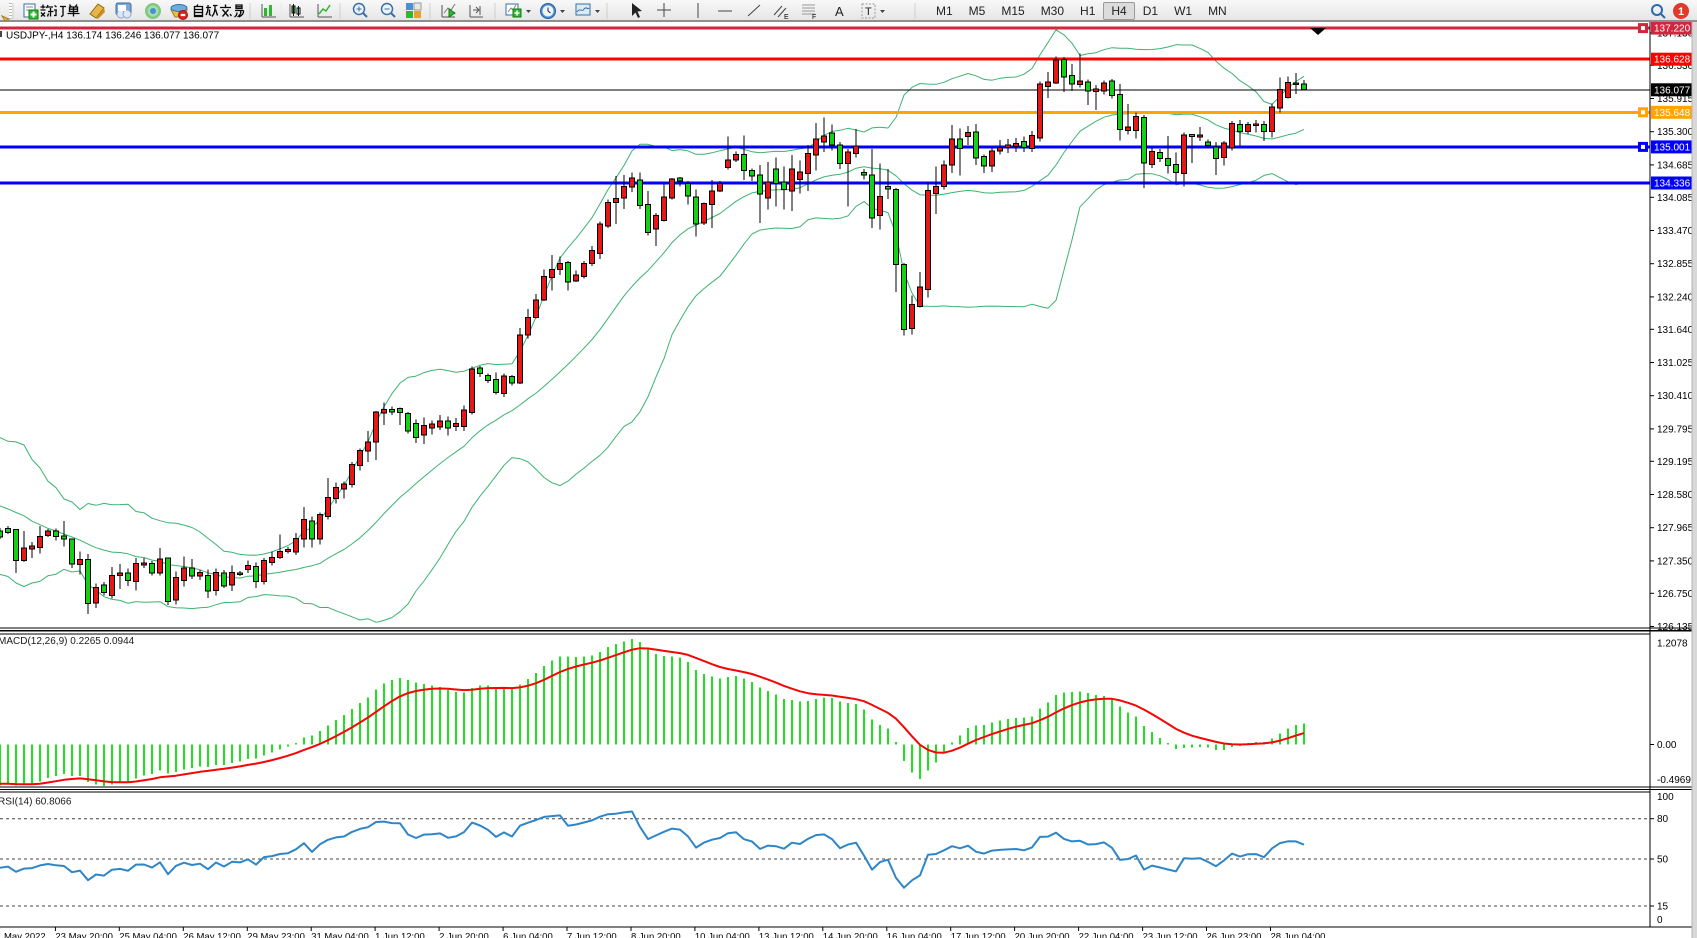 Image resolution: width=1697 pixels, height=938 pixels. What do you see at coordinates (1672, 60) in the screenshot?
I see `svg-text: 136.628` at bounding box center [1672, 60].